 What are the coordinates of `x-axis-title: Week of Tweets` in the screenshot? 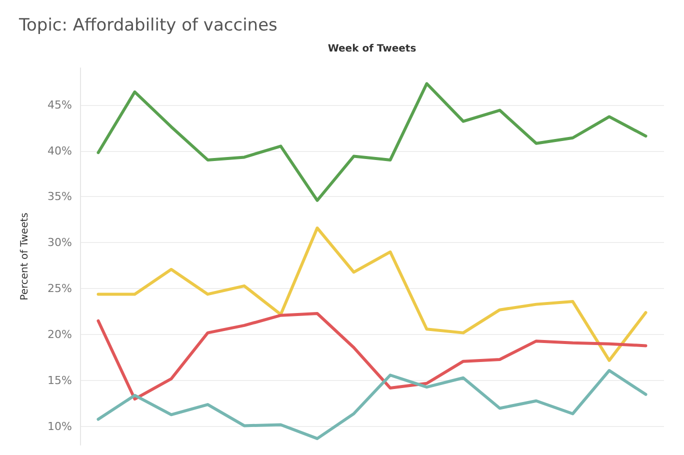 It's located at (372, 49).